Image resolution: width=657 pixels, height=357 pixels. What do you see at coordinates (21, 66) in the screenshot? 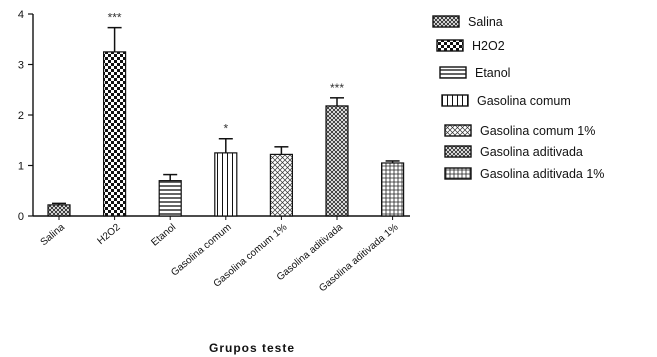
I see `y-tick-label: 3` at bounding box center [21, 66].